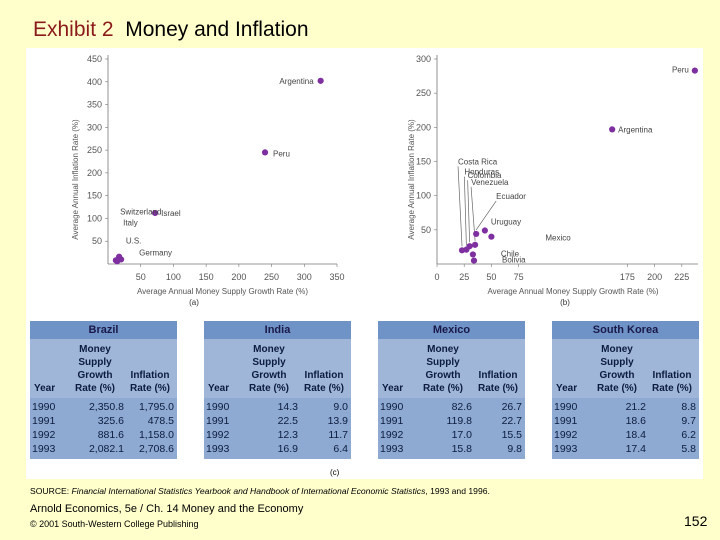  I want to click on table-cell: 9.7, so click(688, 421).